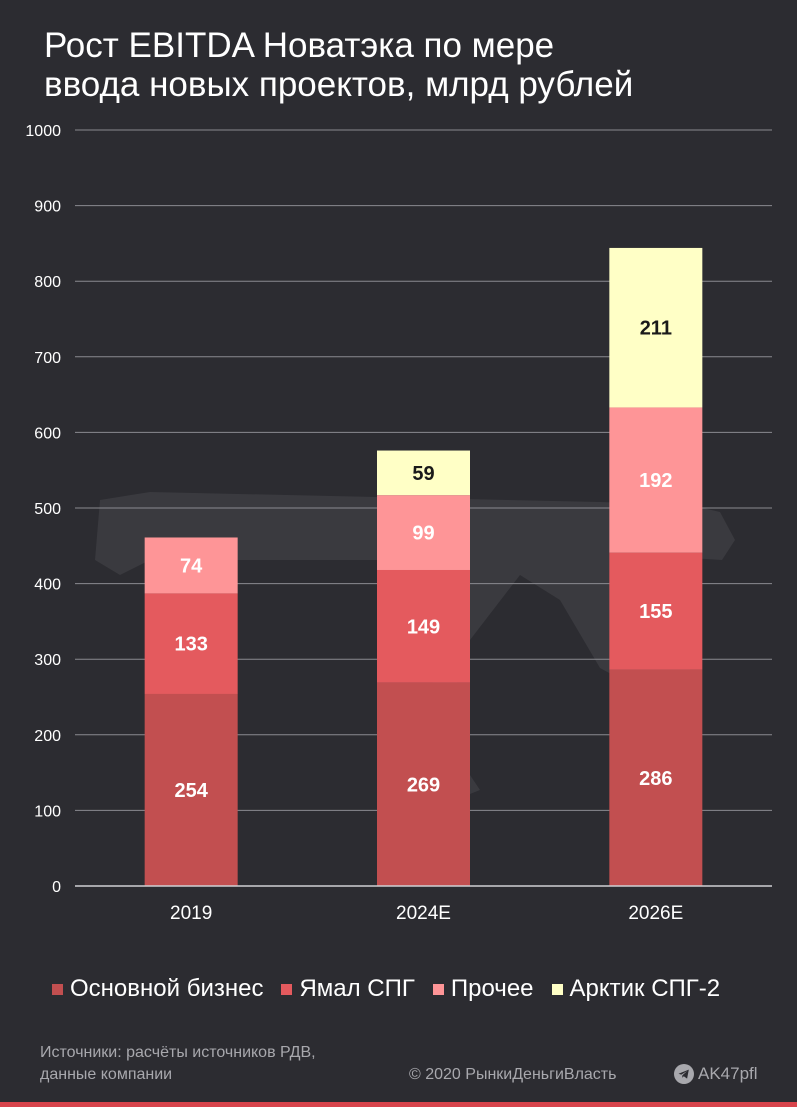 The width and height of the screenshot is (797, 1107). Describe the element at coordinates (167, 988) in the screenshot. I see `legend-label-core-business: Основной бизнес` at that location.